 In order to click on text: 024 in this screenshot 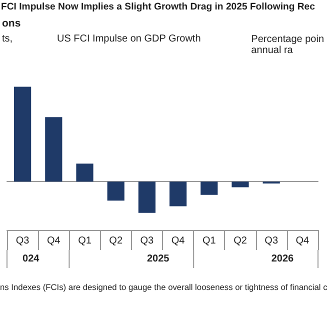, I will do `click(31, 259)`.